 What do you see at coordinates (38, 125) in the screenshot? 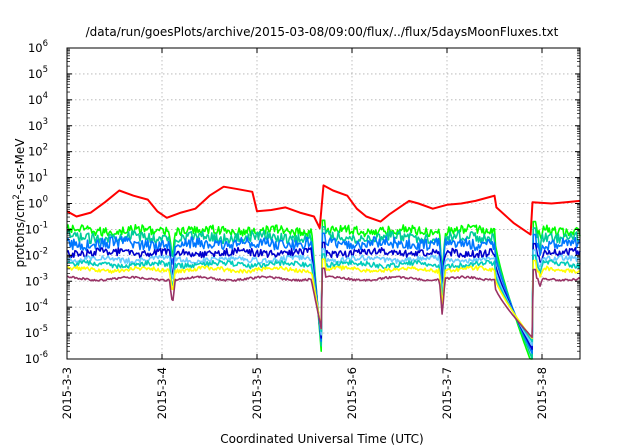
I see `y-tick-label: 10³` at bounding box center [38, 125].